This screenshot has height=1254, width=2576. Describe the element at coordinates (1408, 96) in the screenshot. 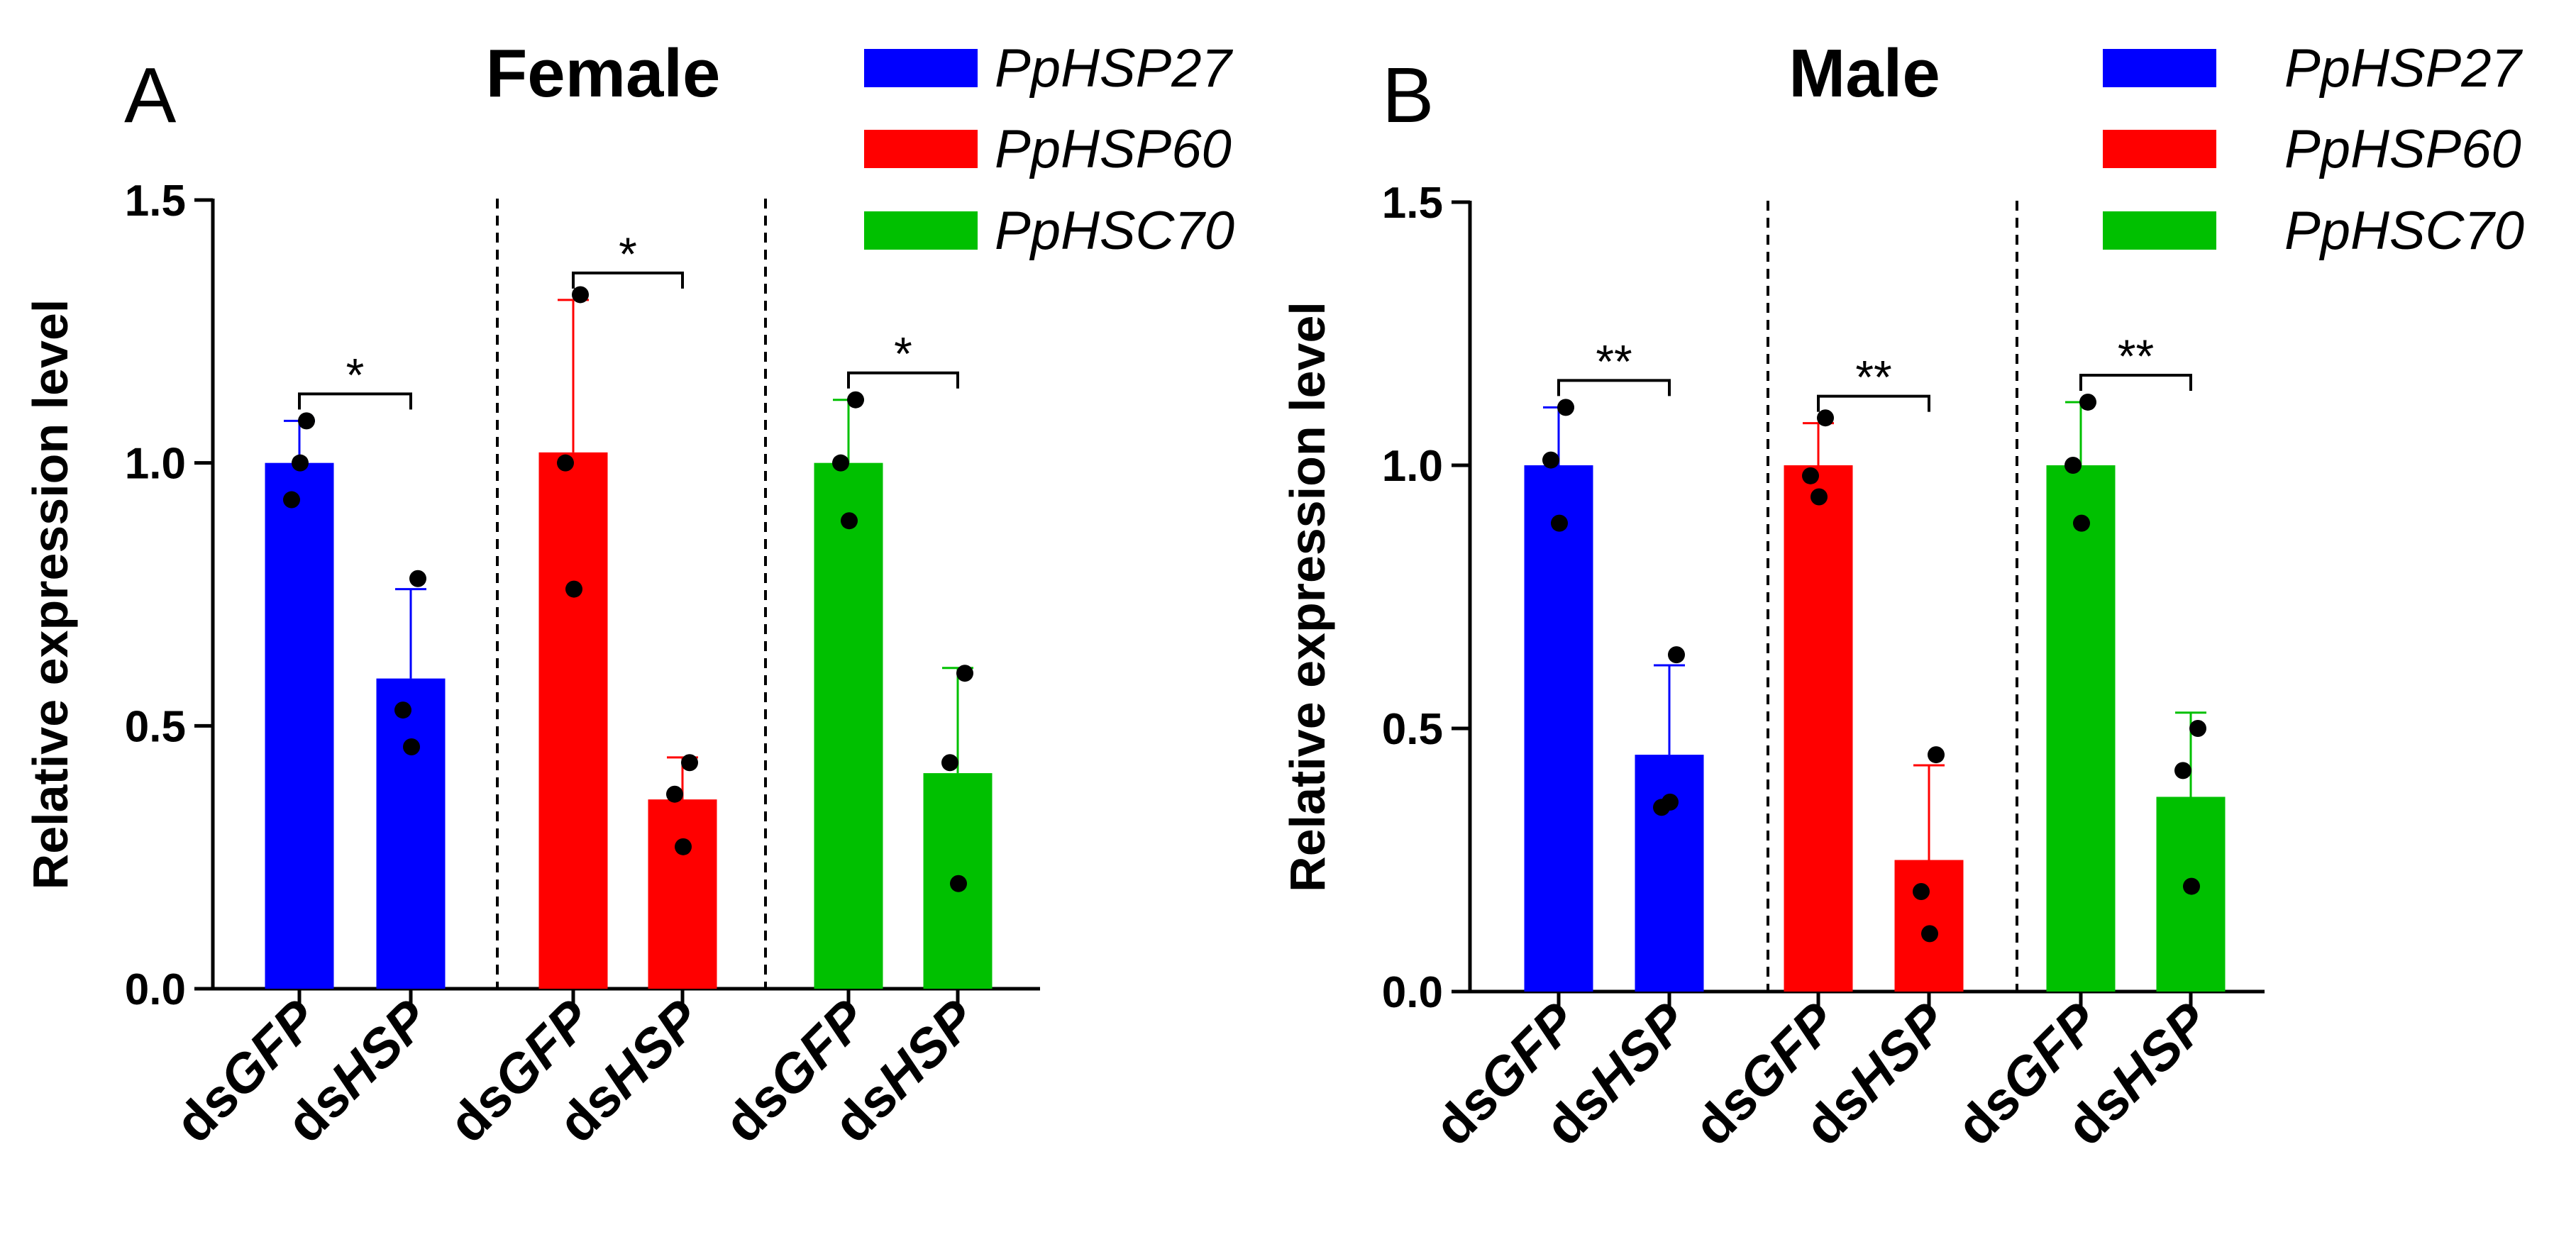

I see `panel-letter: B` at that location.